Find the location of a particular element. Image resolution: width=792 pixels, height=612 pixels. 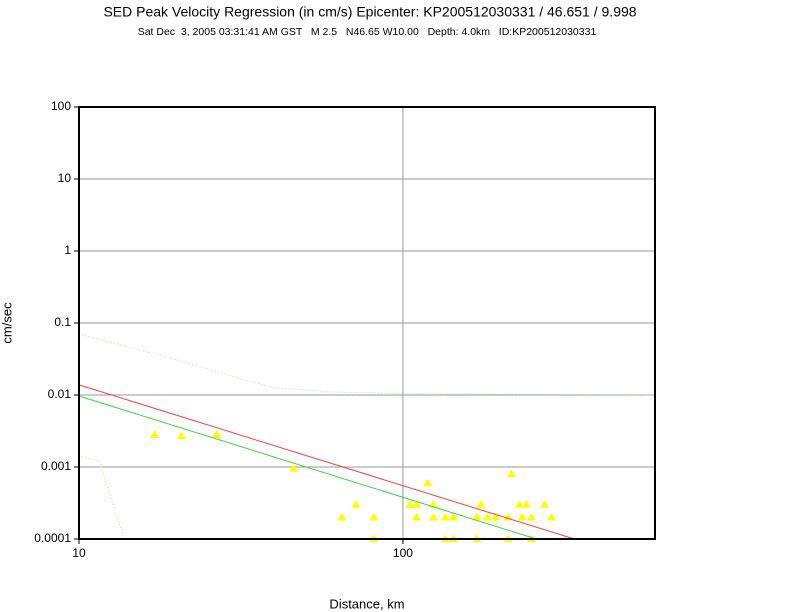

x-tick-label: 100 is located at coordinates (403, 553).